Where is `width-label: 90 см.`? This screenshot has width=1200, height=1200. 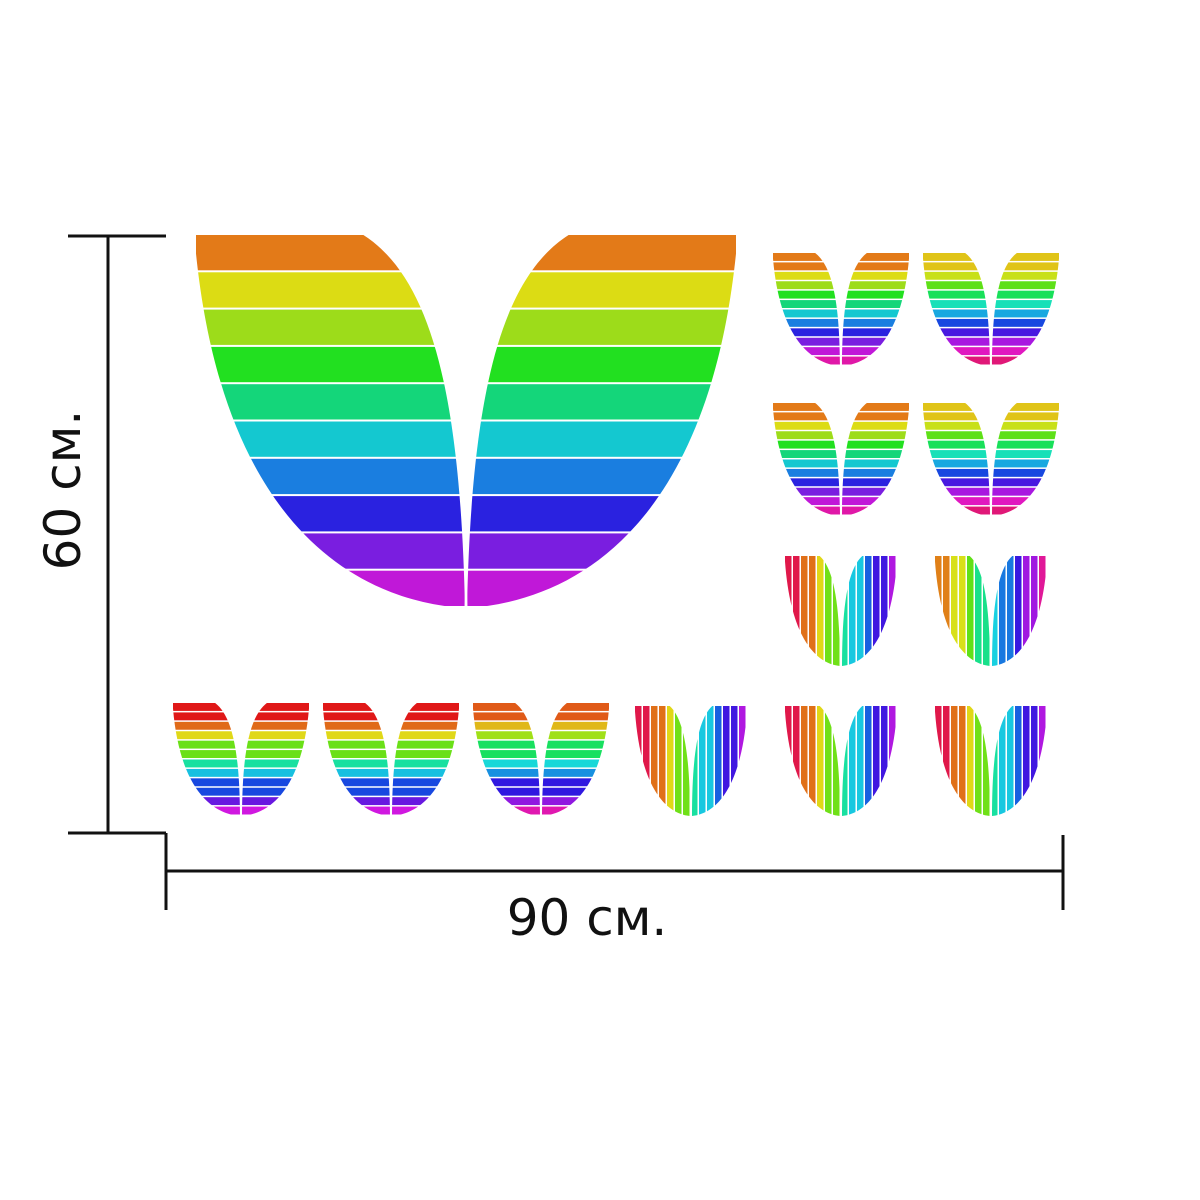
width-label: 90 см. is located at coordinates (587, 918).